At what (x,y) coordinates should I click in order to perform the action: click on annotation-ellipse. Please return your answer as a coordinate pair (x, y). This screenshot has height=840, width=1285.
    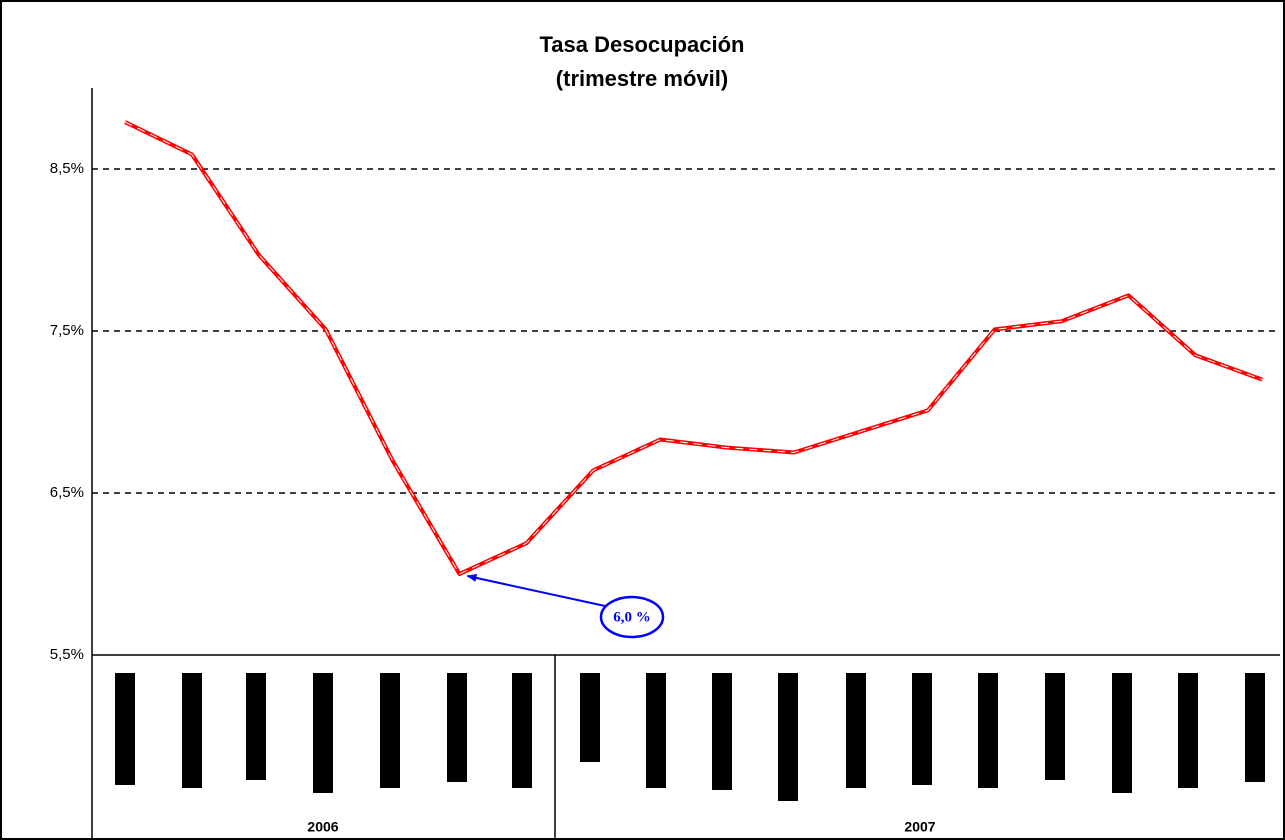
    Looking at the image, I should click on (632, 617).